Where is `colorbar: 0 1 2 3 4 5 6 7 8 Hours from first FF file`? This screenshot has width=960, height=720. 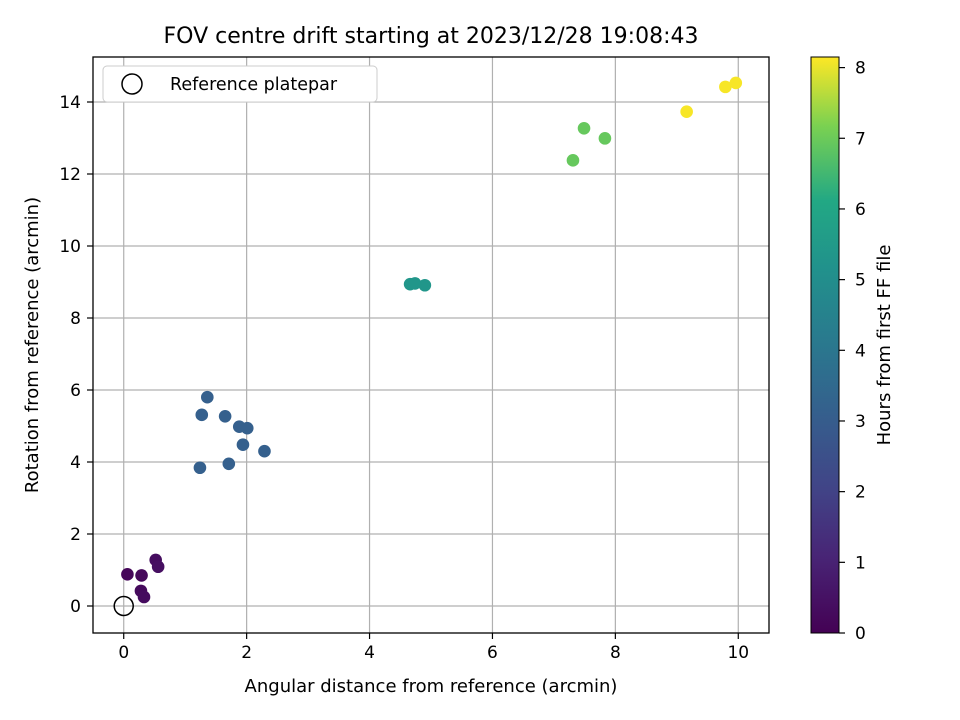
colorbar: 0 1 2 3 4 5 6 7 8 Hours from first FF file is located at coordinates (852, 350).